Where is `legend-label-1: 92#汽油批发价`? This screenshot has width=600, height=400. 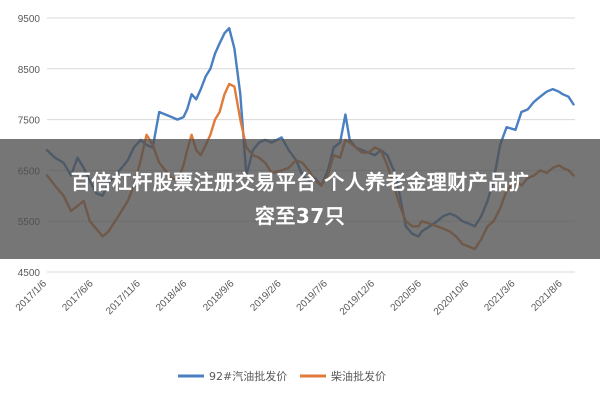 legend-label-1: 92#汽油批发价 is located at coordinates (248, 376).